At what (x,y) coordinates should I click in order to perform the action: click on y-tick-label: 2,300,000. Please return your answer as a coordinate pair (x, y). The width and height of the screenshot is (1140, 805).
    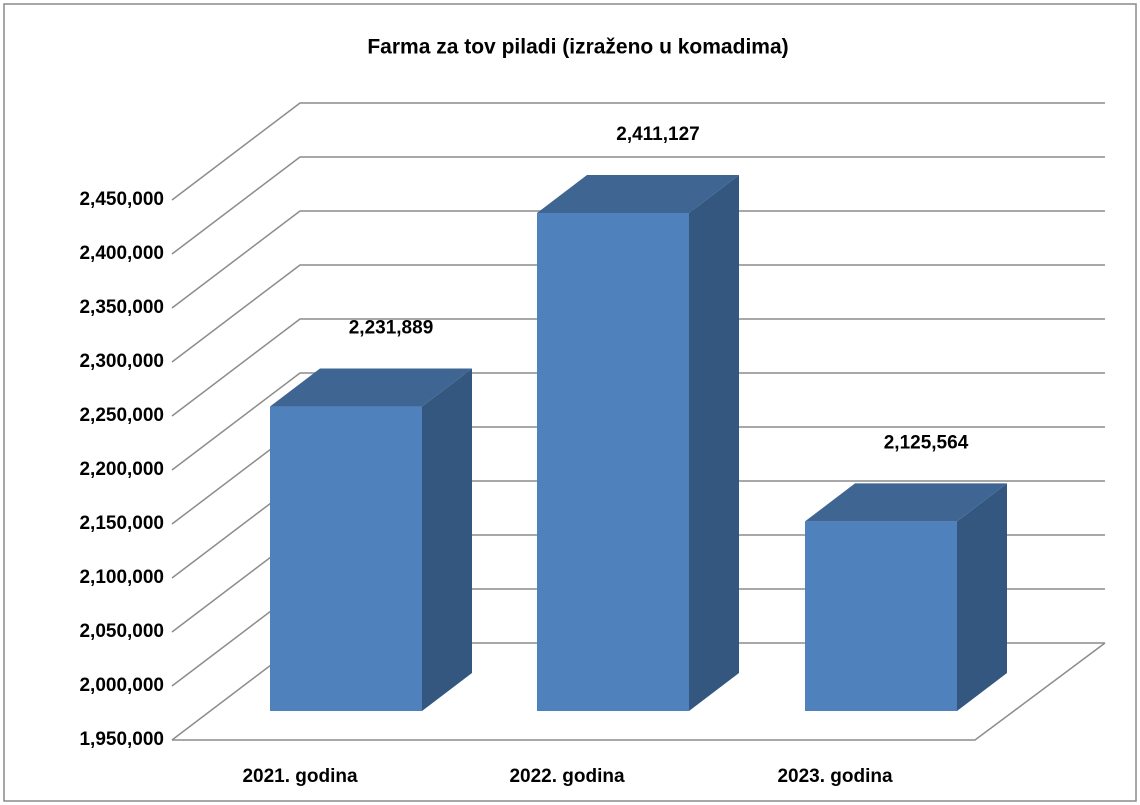
    Looking at the image, I should click on (121, 361).